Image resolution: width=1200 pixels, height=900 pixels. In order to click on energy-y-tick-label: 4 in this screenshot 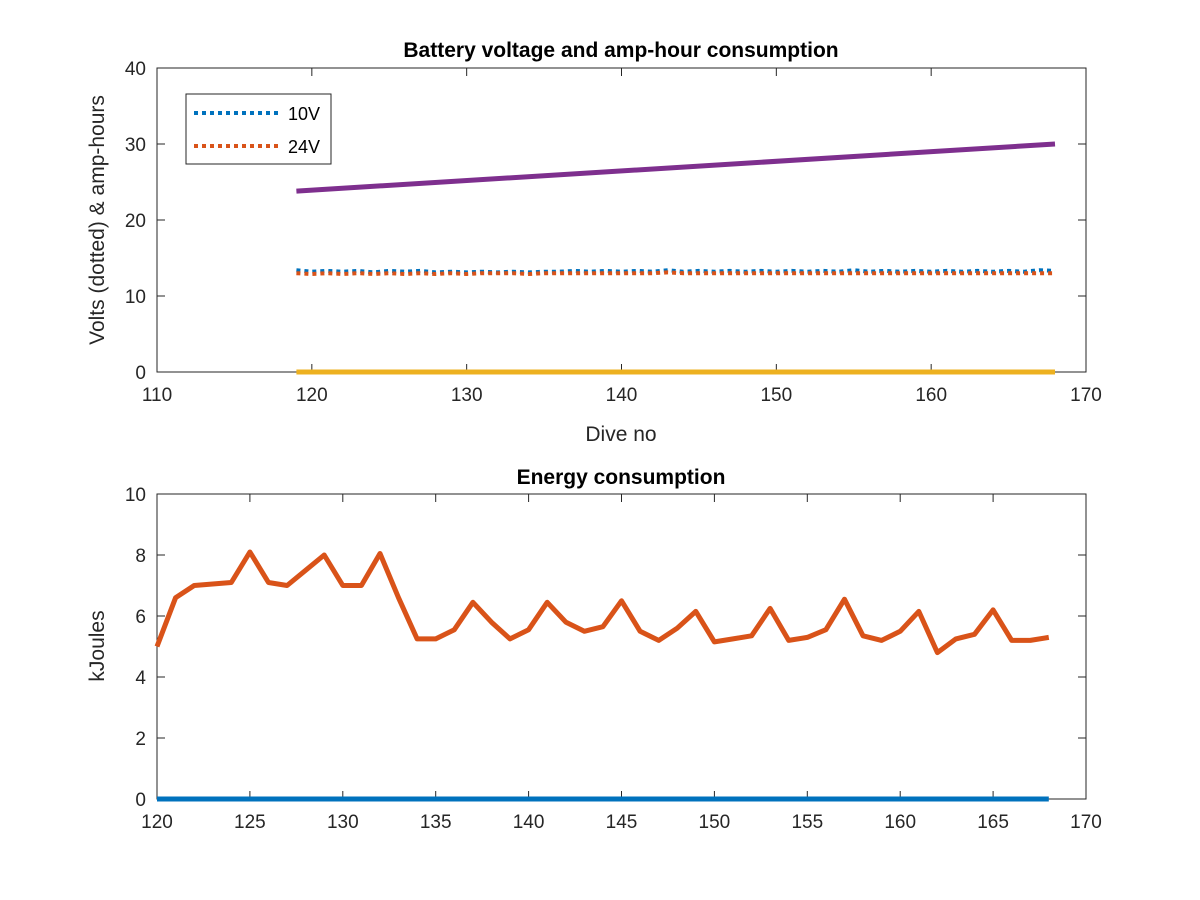, I will do `click(140, 678)`.